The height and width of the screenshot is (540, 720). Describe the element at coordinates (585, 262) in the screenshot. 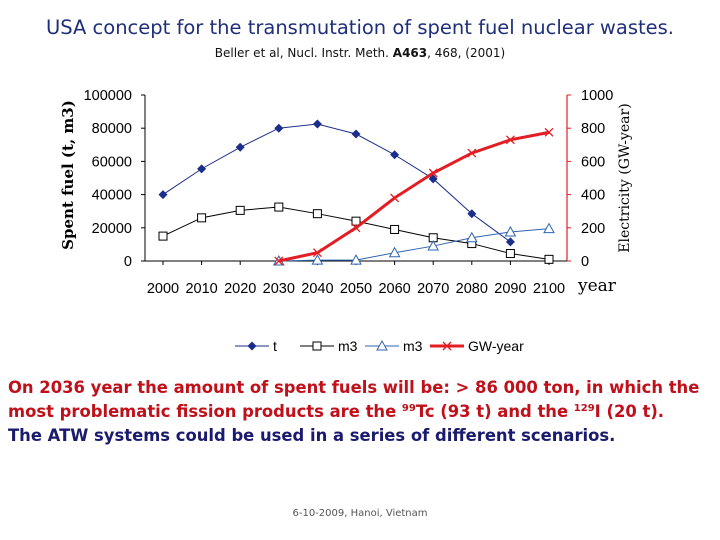

I see `right-tick-label: 0` at that location.